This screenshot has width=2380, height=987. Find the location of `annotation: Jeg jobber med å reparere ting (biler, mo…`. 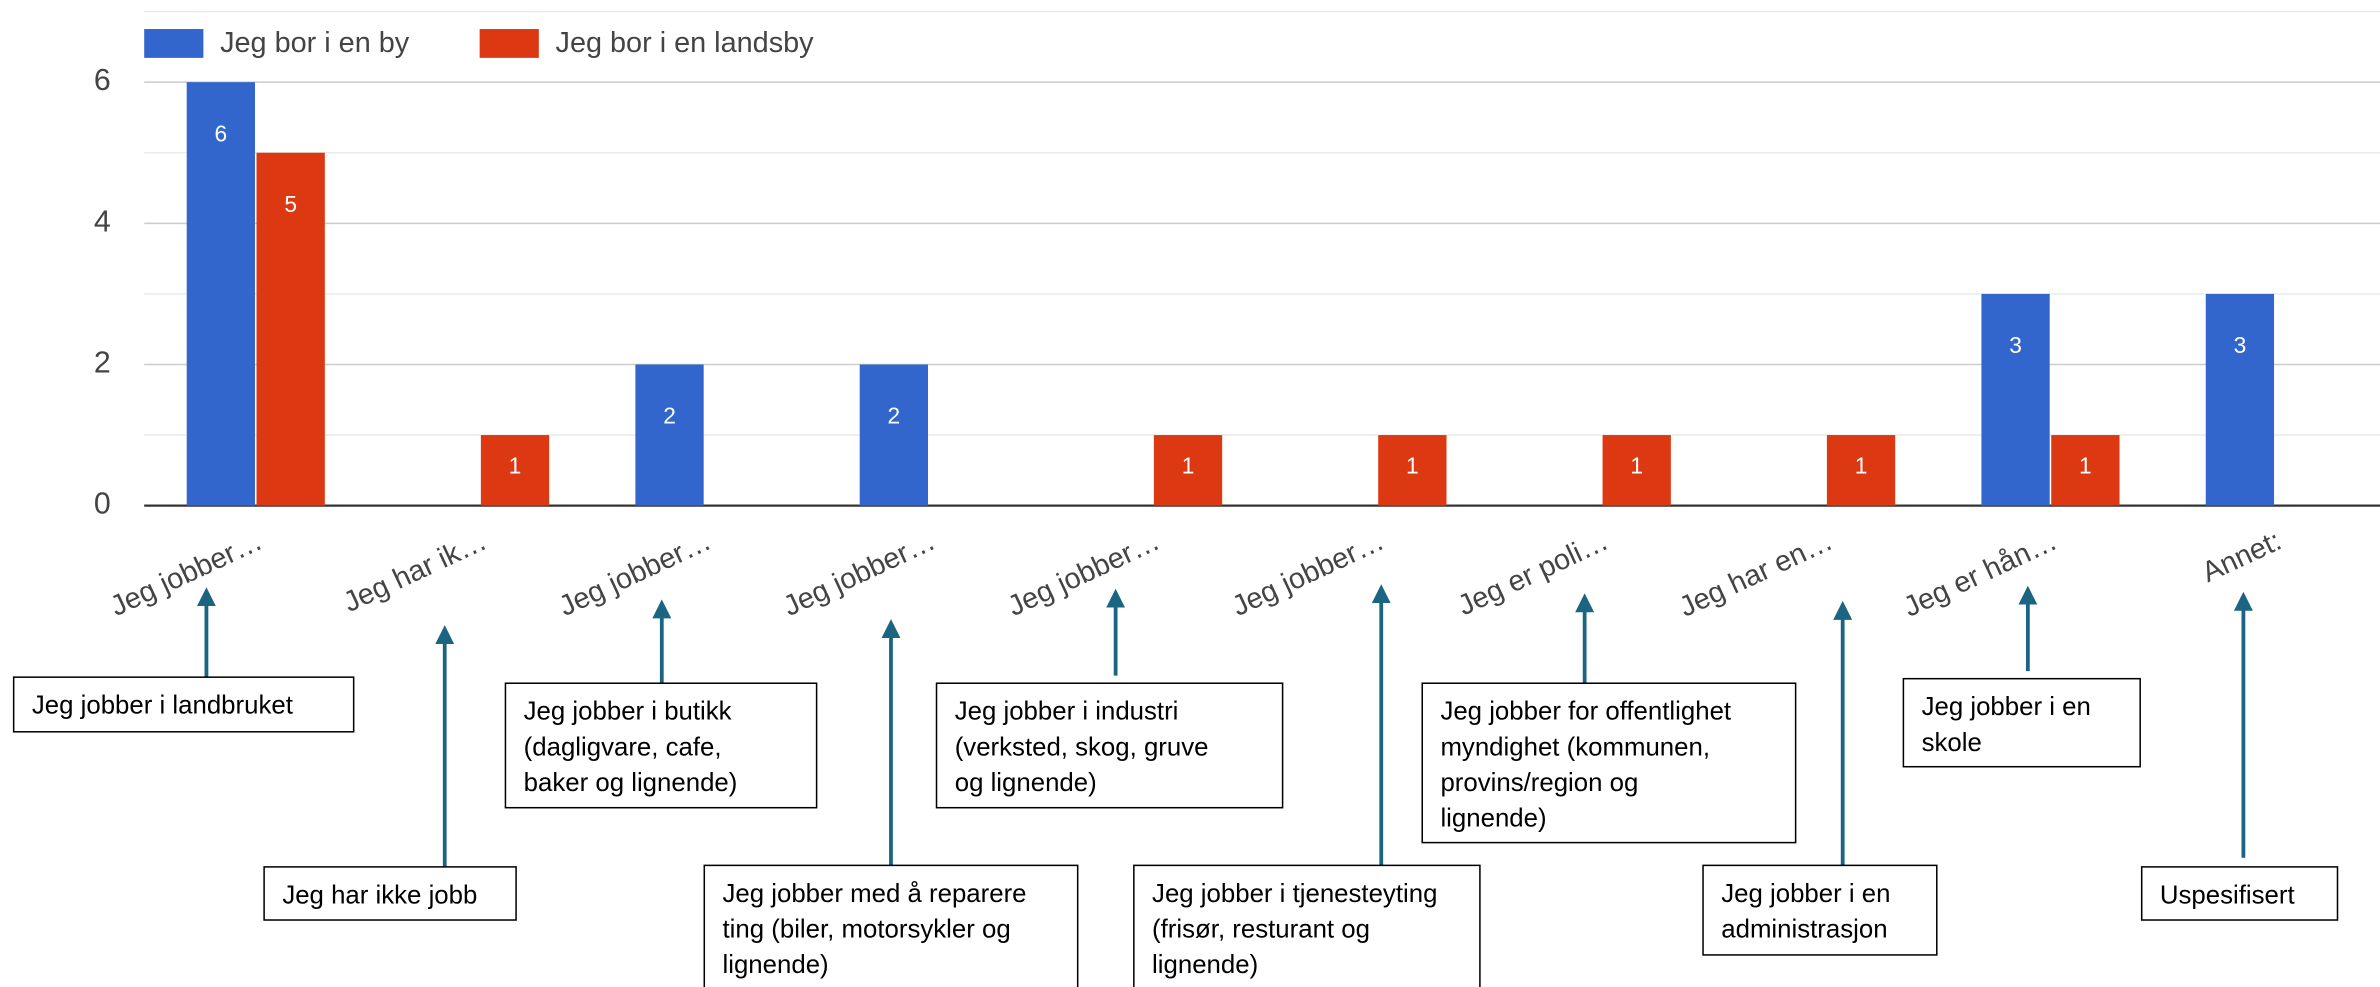

annotation: Jeg jobber med å reparere ting (biler, mo… is located at coordinates (891, 803).